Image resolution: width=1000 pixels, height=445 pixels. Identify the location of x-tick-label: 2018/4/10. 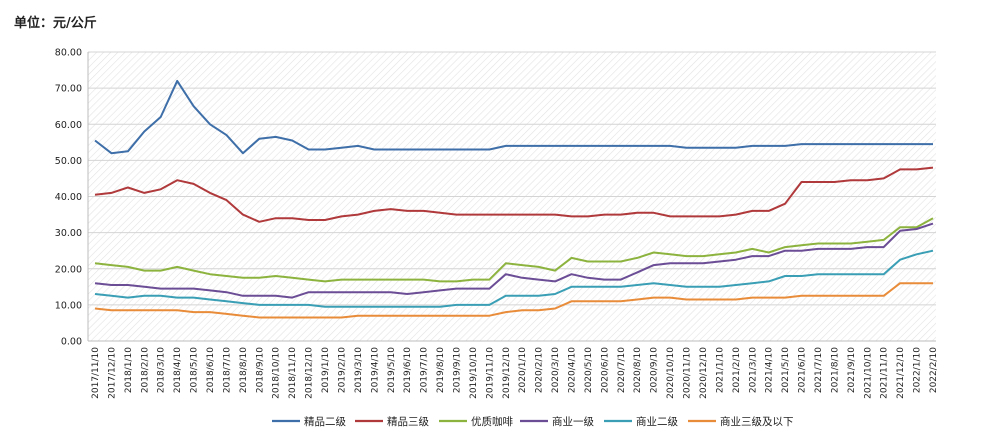
(178, 370).